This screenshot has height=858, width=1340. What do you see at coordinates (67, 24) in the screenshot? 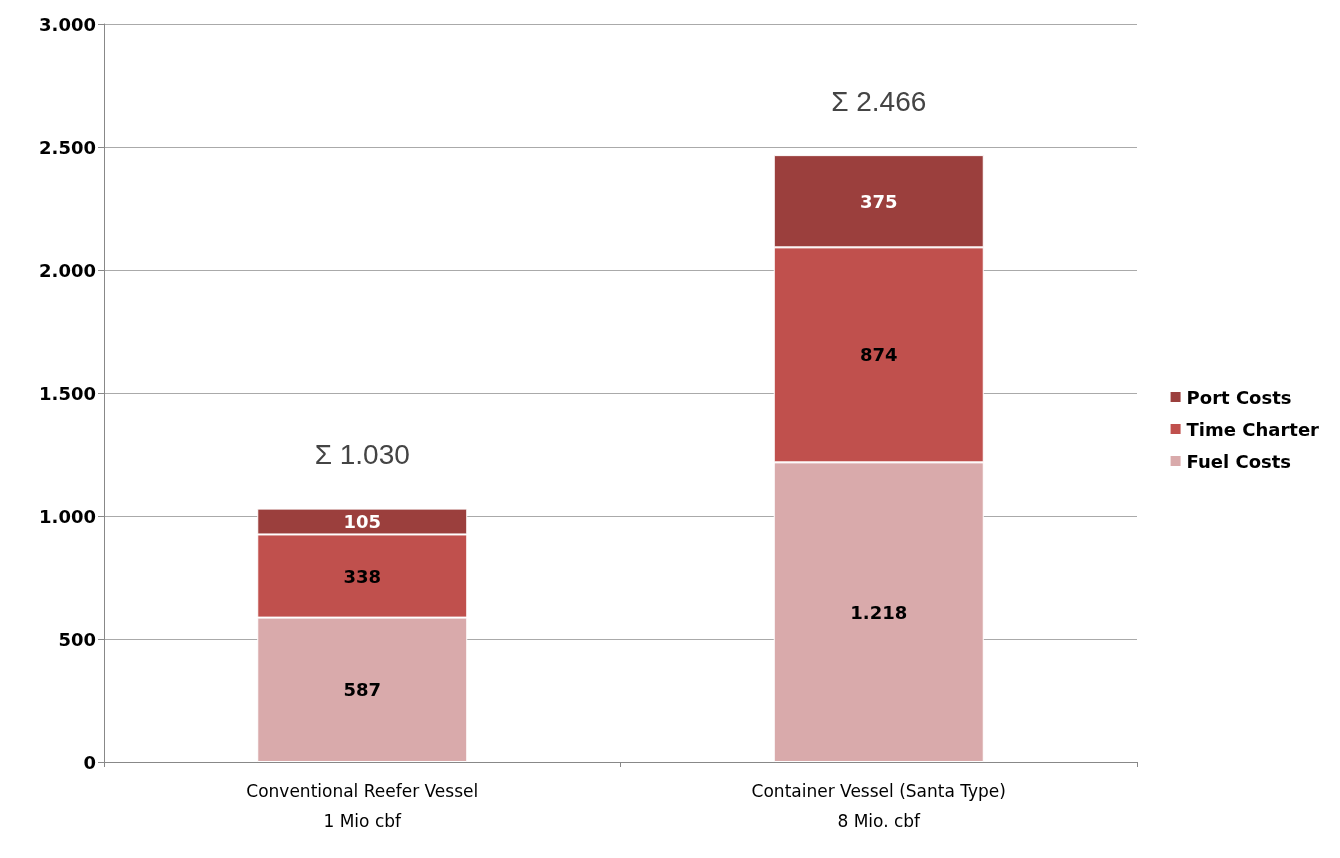
I see `y-tick-label: 3.000` at bounding box center [67, 24].